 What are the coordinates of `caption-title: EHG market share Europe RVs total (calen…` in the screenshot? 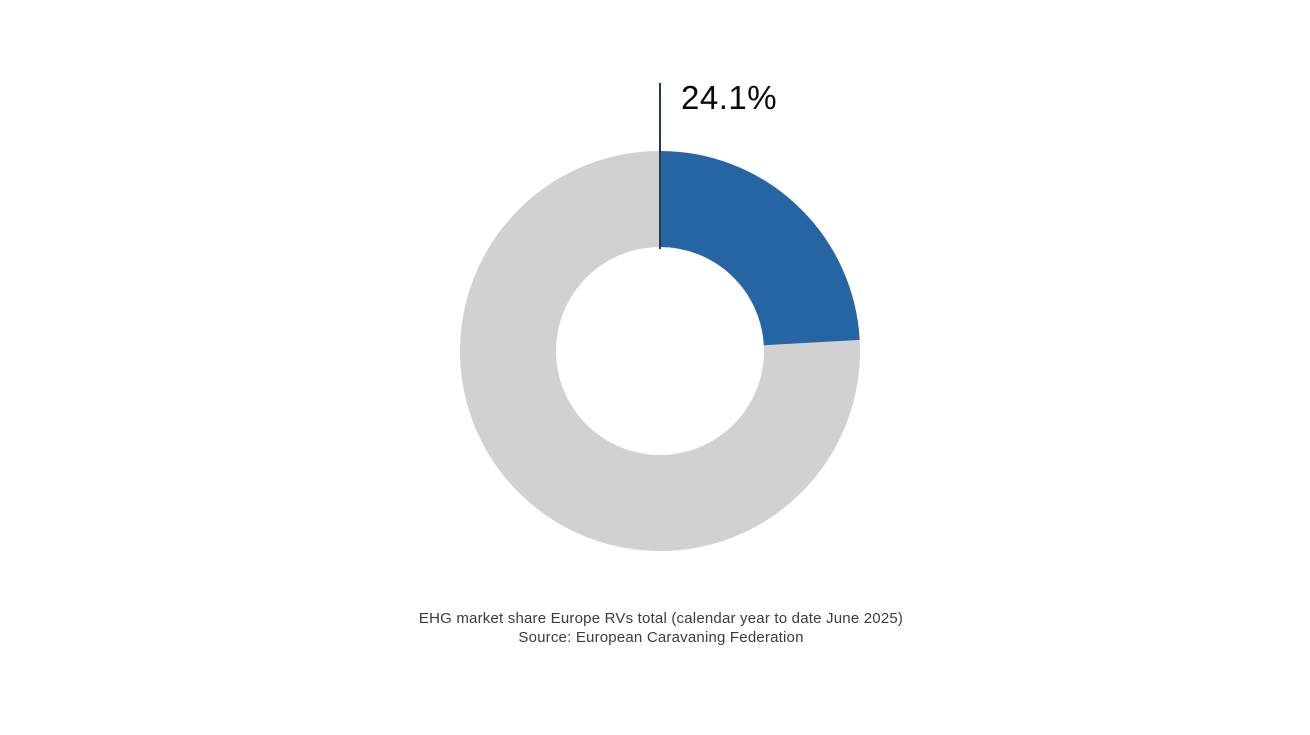 It's located at (661, 618).